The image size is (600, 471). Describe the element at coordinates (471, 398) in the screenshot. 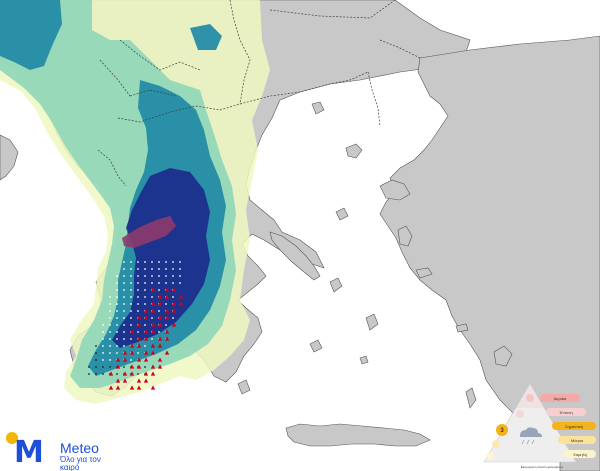

I see `karpathos` at that location.